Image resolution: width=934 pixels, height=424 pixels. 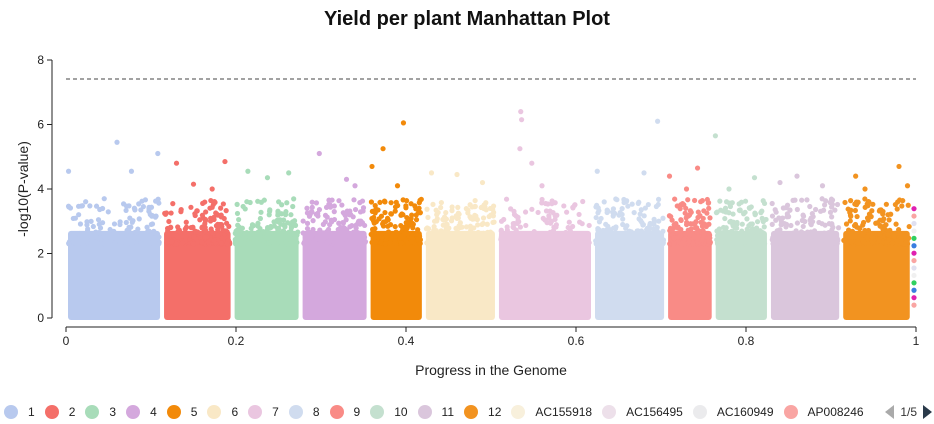 What do you see at coordinates (890, 412) in the screenshot?
I see `legend-prev-icon` at bounding box center [890, 412].